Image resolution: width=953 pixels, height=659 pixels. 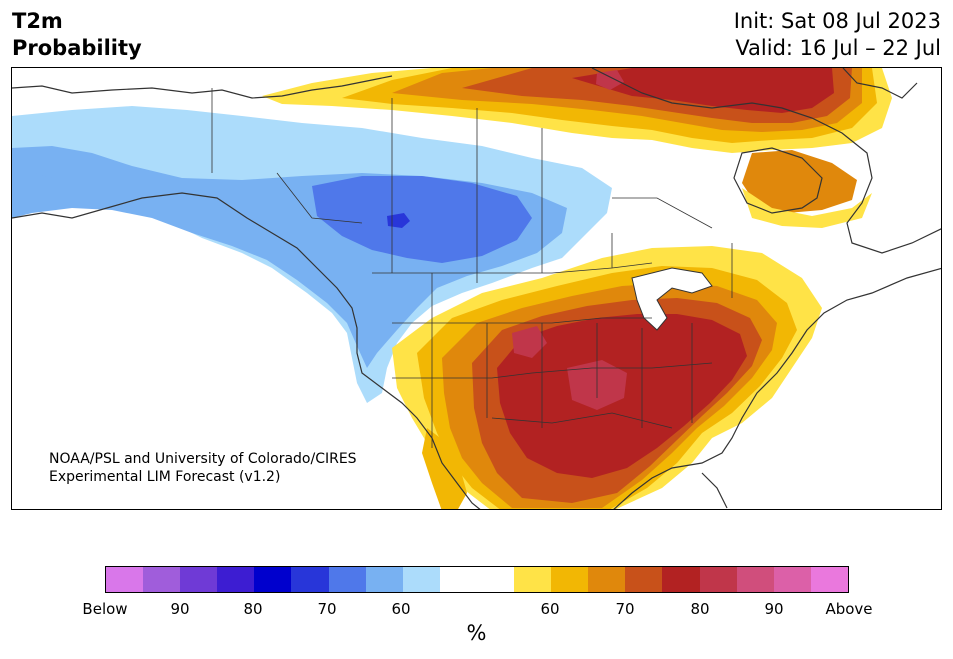 What do you see at coordinates (77, 48) in the screenshot?
I see `title-line-2: Probability` at bounding box center [77, 48].